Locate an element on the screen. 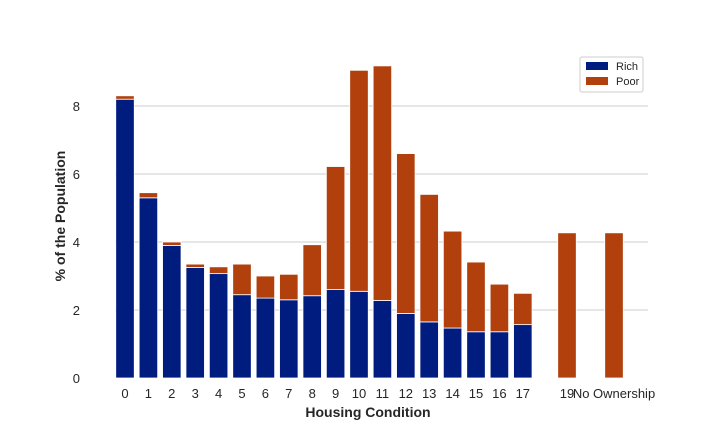 This screenshot has height=437, width=720. x-axis-title: Housing Condition is located at coordinates (367, 412).